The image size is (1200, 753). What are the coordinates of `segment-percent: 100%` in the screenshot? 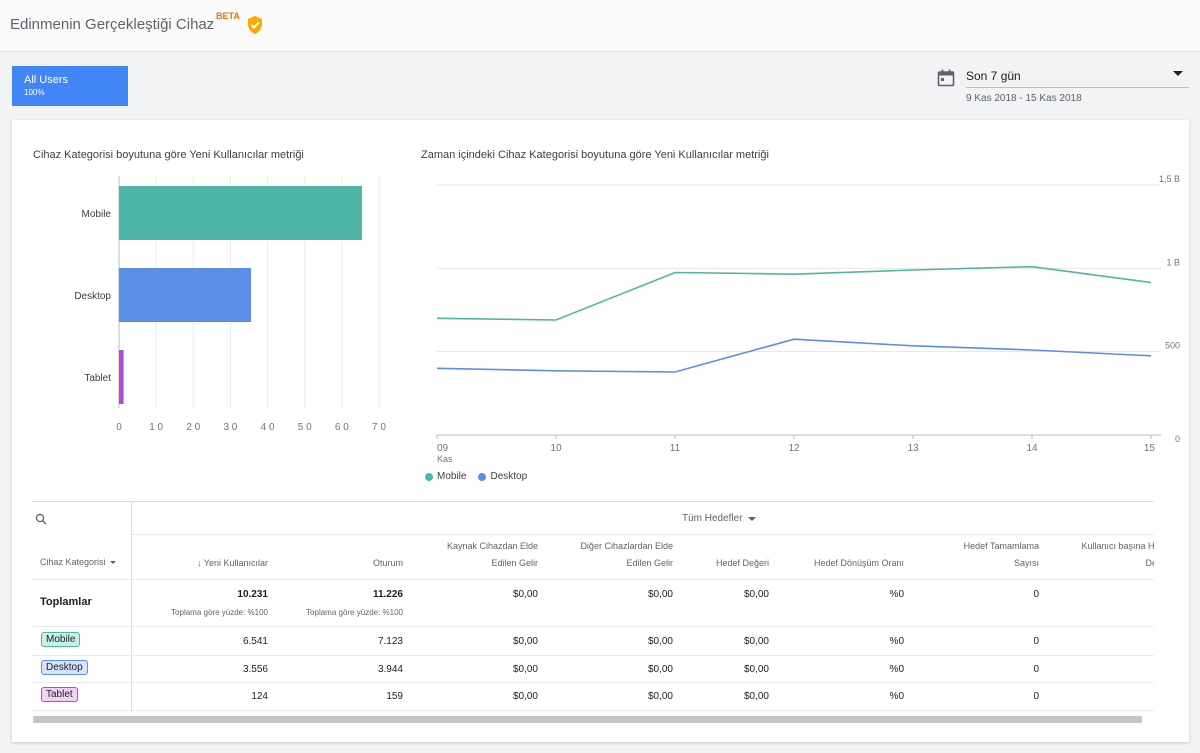 It's located at (34, 92).